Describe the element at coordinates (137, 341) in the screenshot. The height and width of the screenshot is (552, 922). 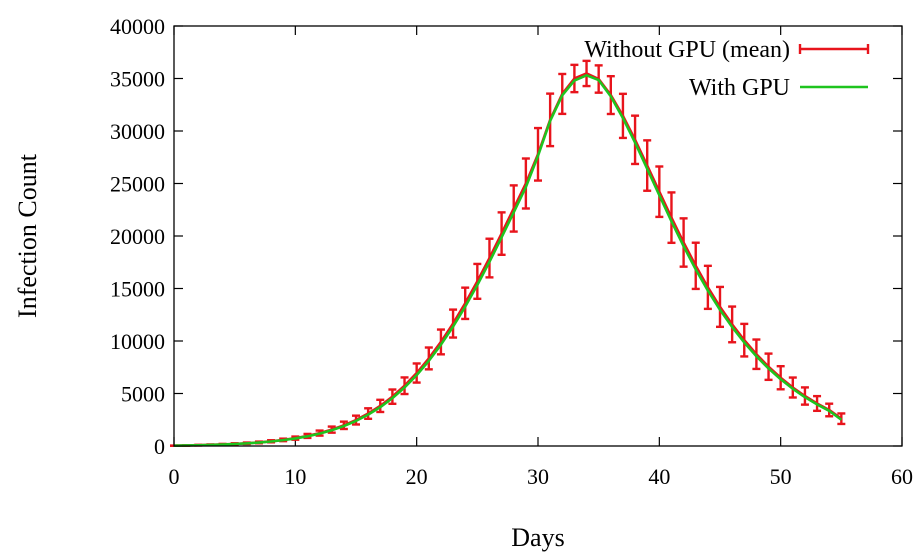
I see `y-tick-label: 10000` at that location.